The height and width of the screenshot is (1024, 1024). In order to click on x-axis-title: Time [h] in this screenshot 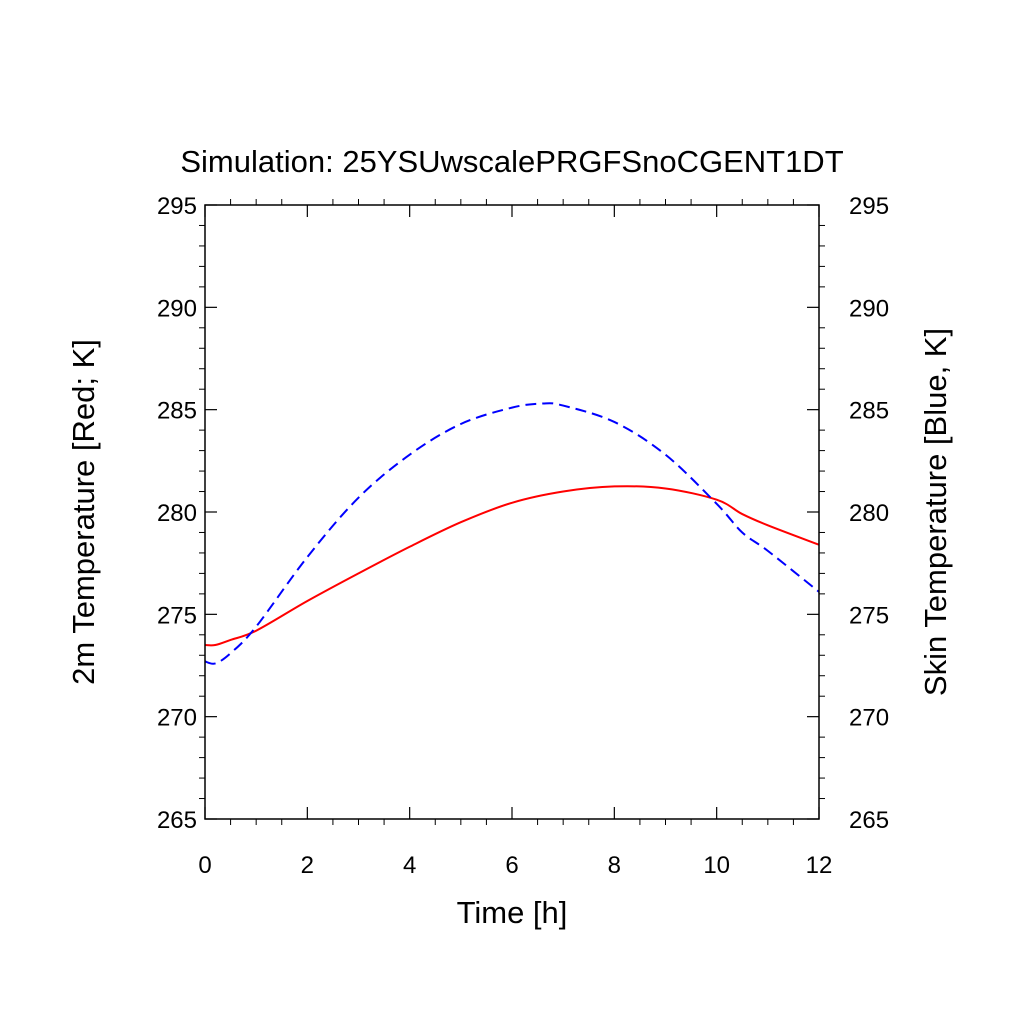, I will do `click(512, 912)`.